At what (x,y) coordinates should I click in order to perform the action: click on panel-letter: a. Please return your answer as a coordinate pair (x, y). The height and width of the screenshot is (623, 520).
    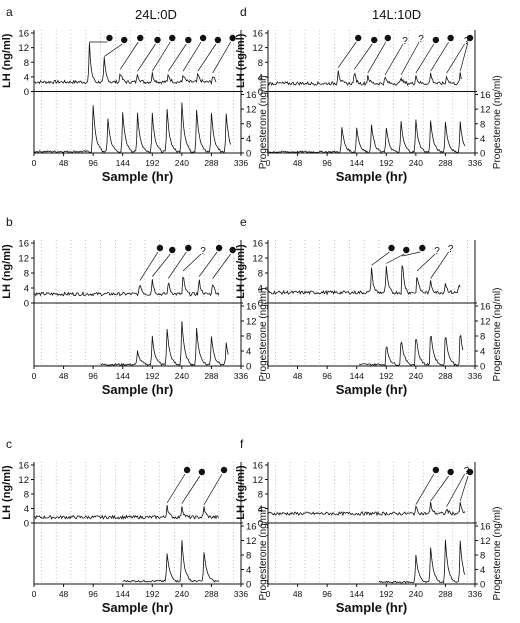
    Looking at the image, I should click on (9, 12).